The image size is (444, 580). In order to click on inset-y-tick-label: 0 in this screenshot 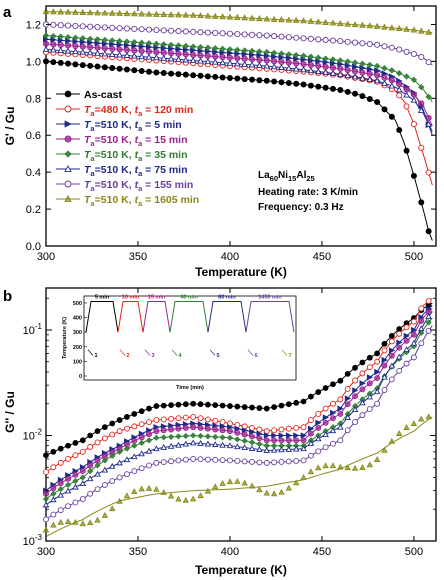, I will do `click(80, 377)`.